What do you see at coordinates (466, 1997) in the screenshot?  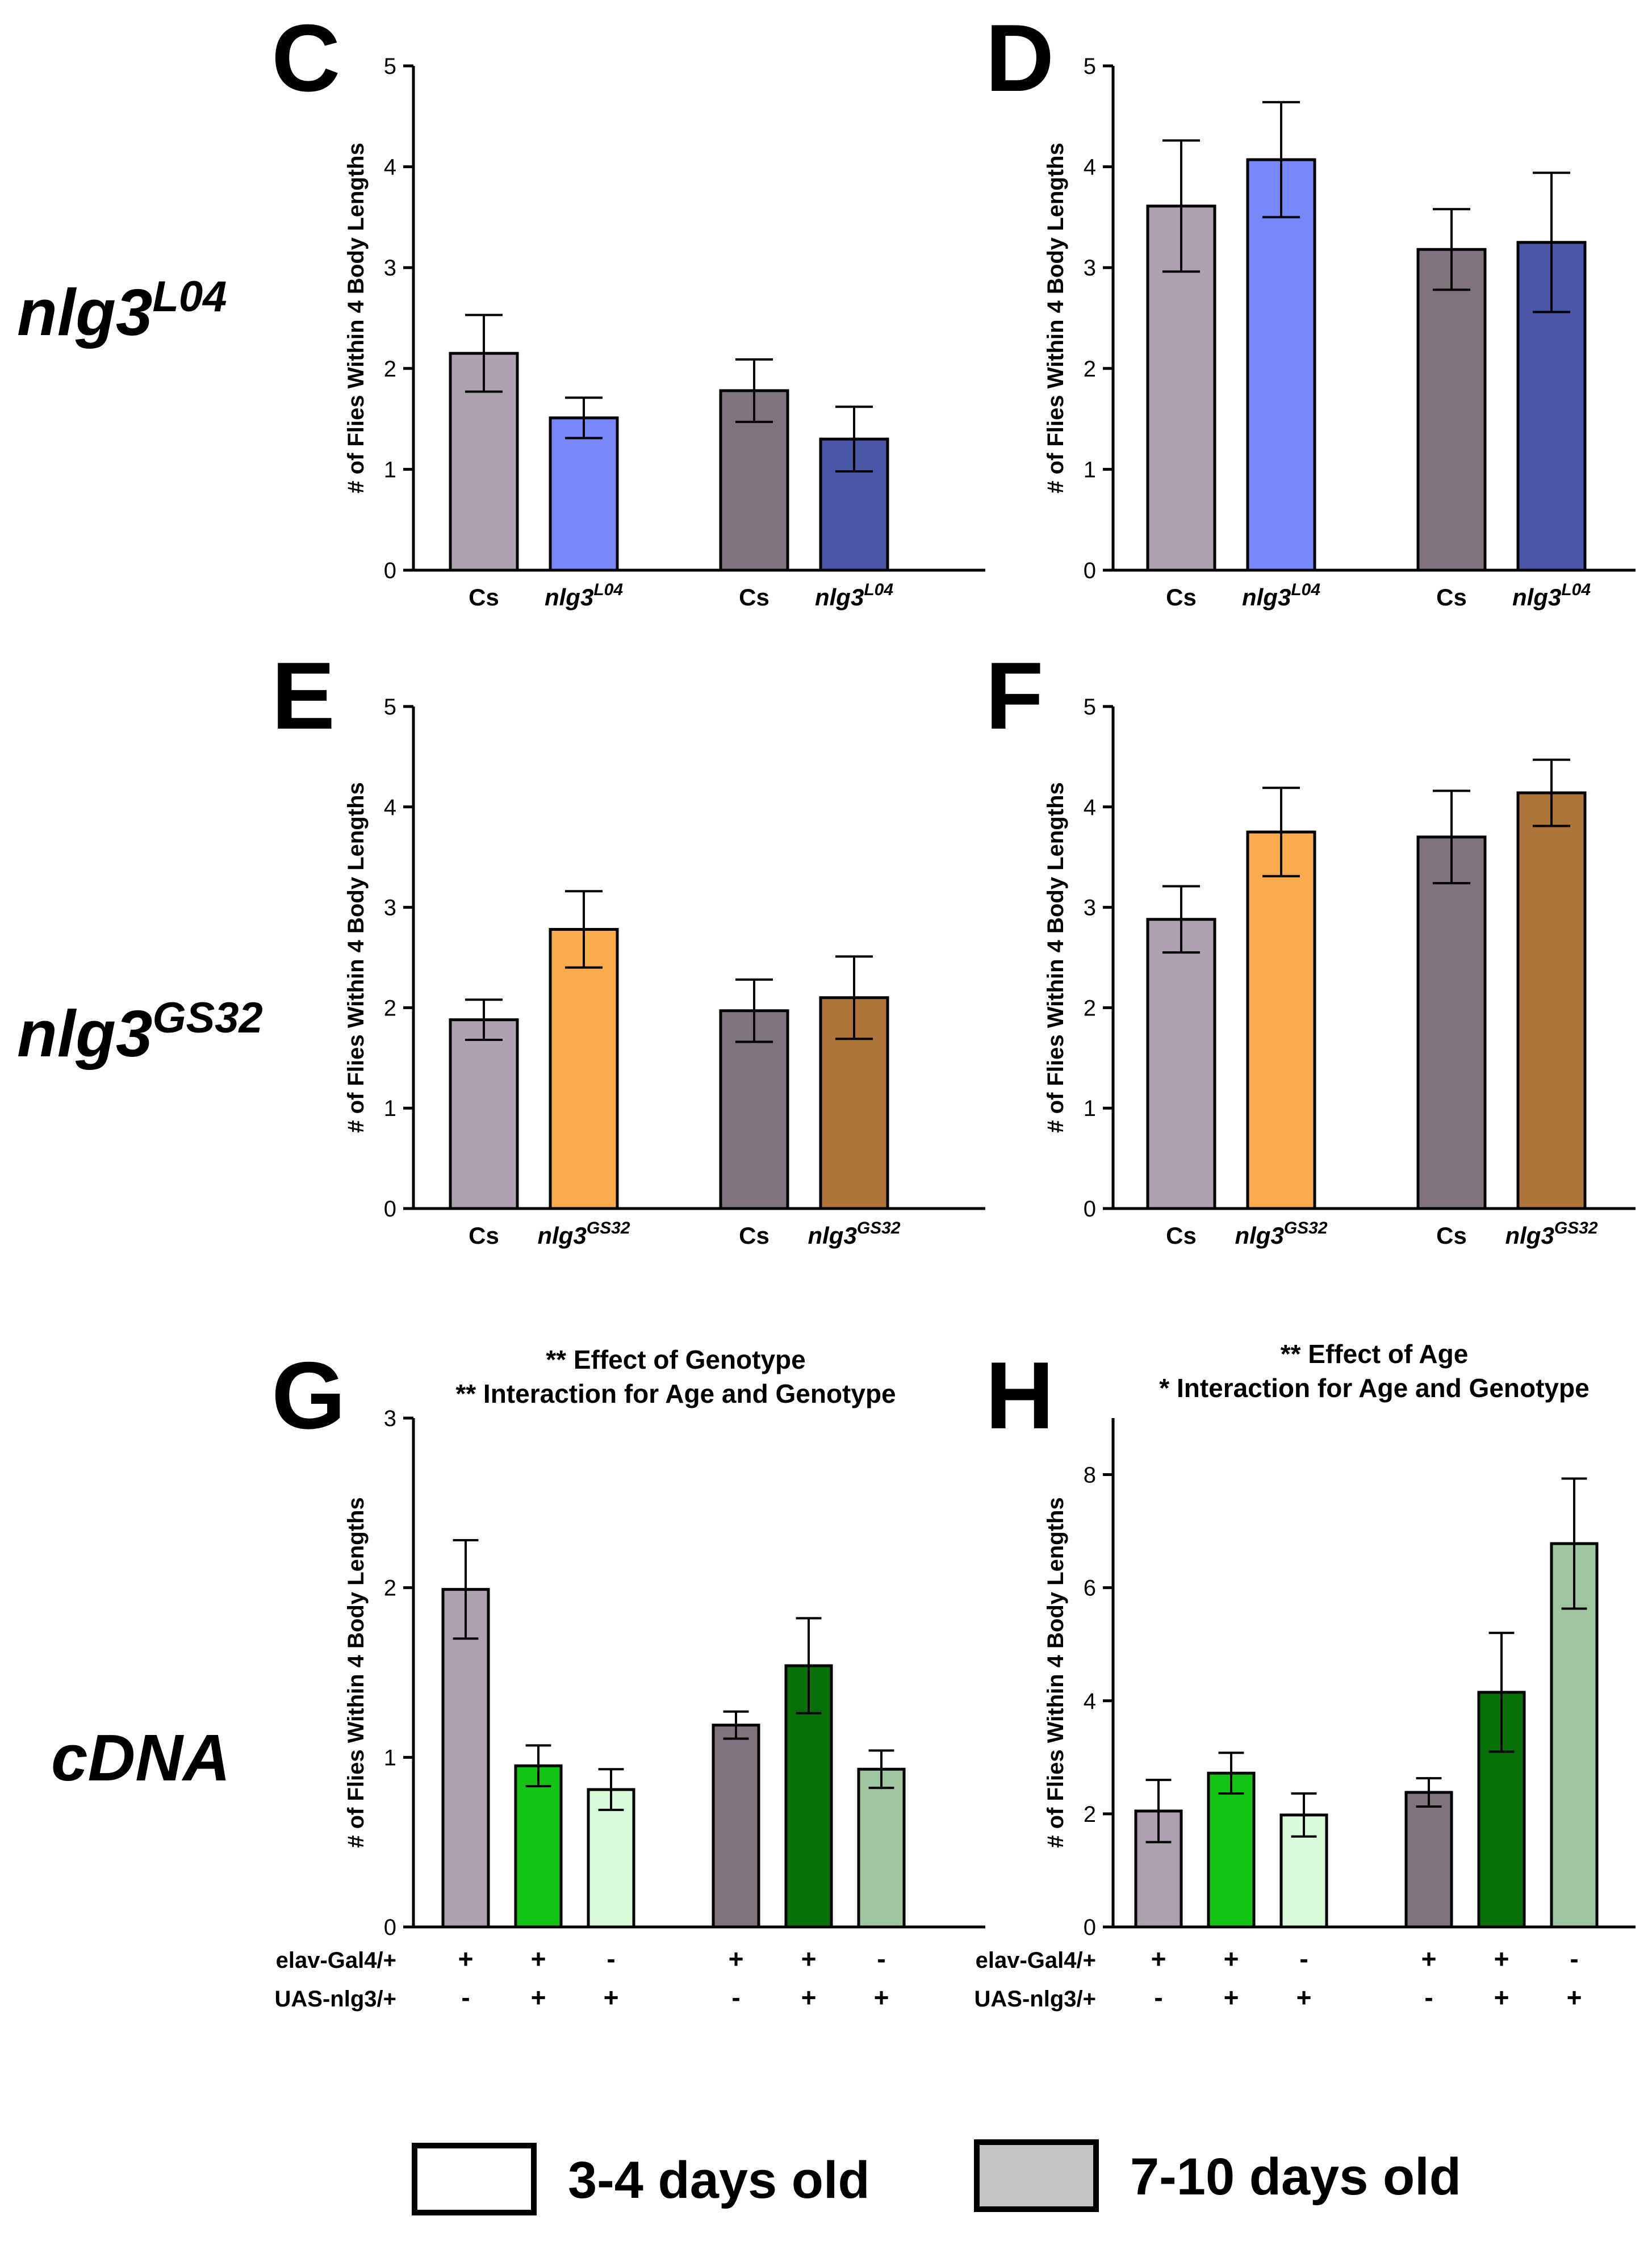 I see `panel-g-uas-mark-1: -` at bounding box center [466, 1997].